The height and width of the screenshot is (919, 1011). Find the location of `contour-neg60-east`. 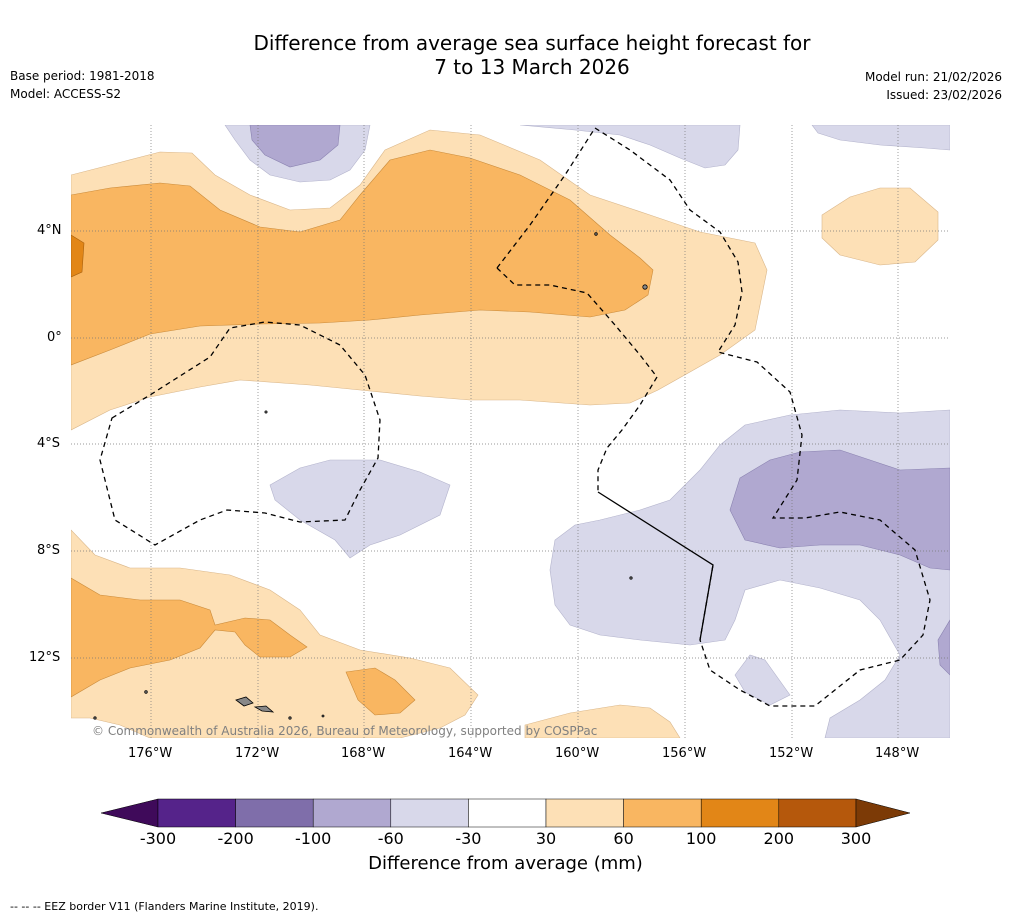

contour-neg60-east is located at coordinates (839, 510).